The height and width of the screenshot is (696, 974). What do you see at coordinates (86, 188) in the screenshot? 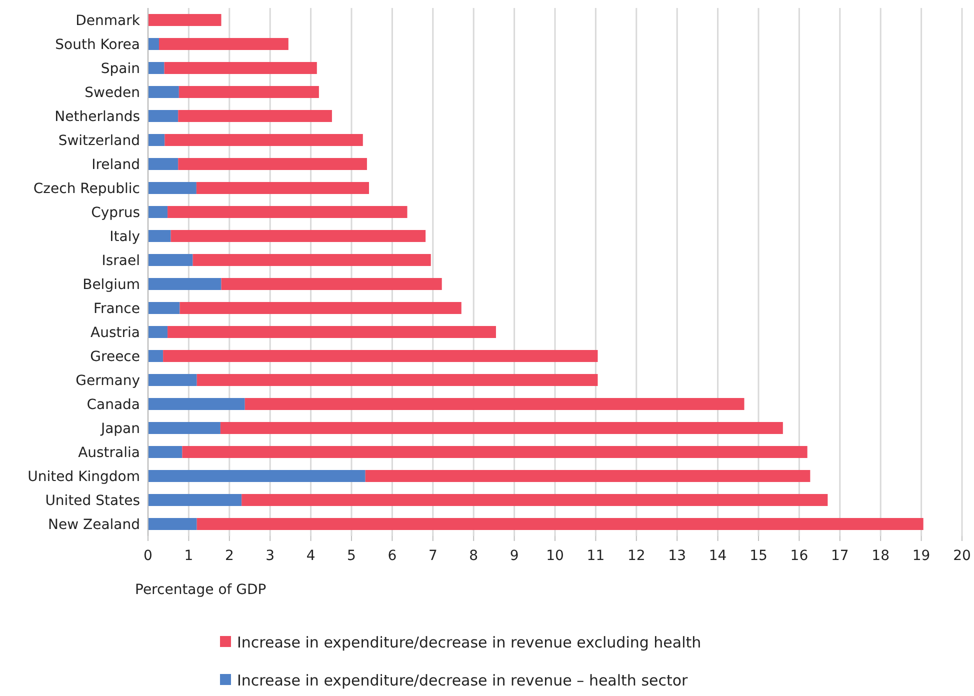
I see `y-tick-label: Czech Republic` at bounding box center [86, 188].